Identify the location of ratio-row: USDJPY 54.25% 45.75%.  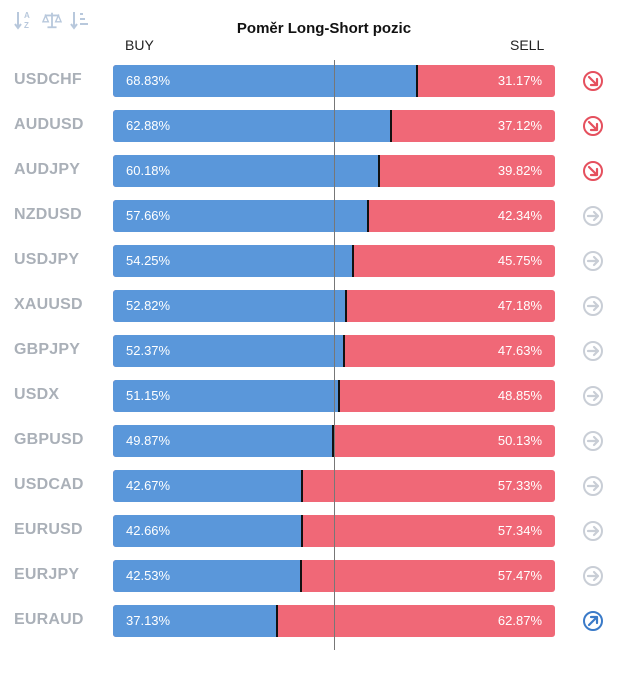
(319, 261).